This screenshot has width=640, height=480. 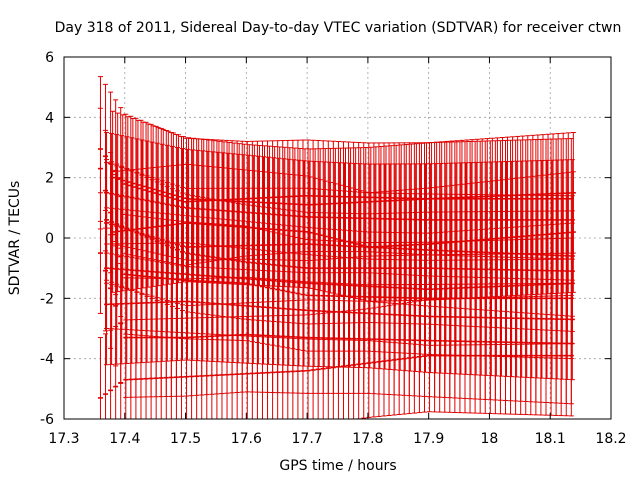 What do you see at coordinates (49, 58) in the screenshot?
I see `y-tick-label: 6` at bounding box center [49, 58].